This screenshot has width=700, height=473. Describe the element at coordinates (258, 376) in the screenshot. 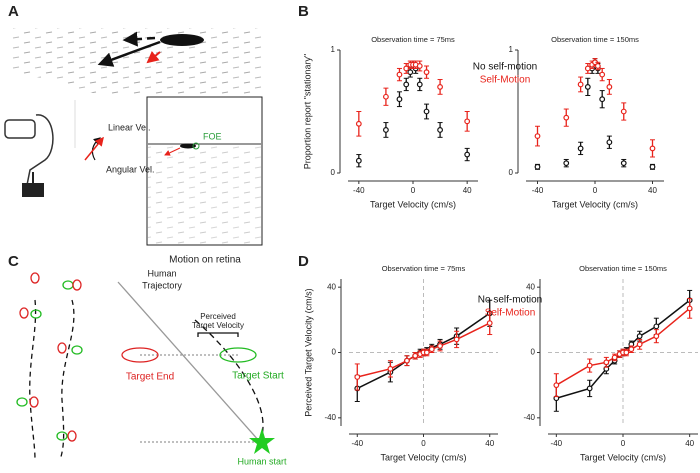

I see `annotation: Target Start` at that location.